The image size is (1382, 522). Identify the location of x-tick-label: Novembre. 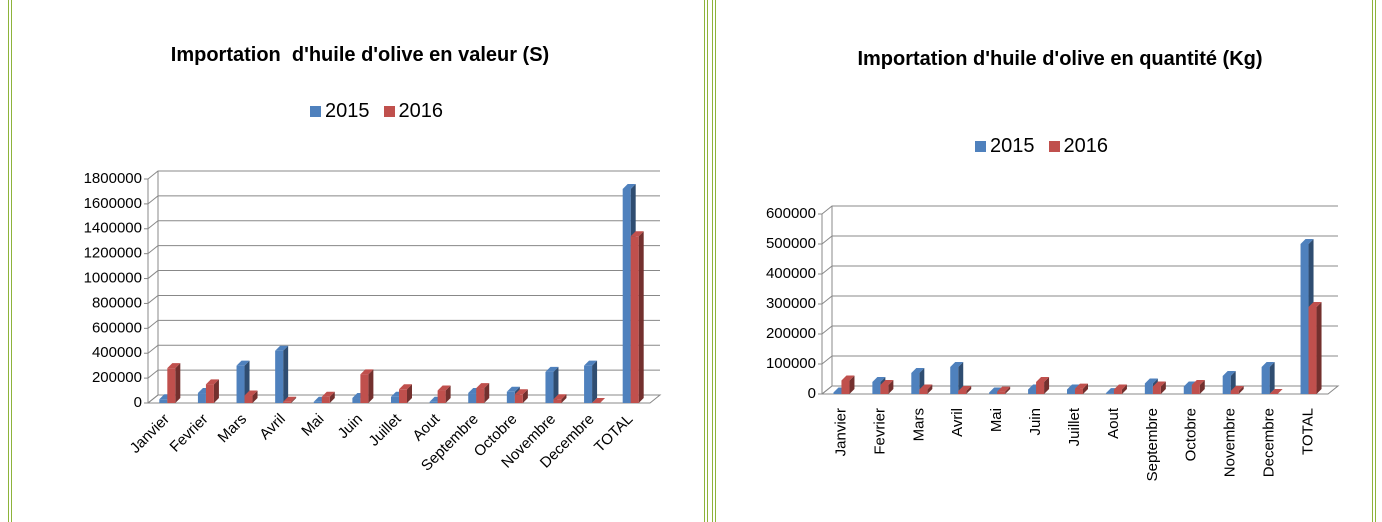
(1230, 442).